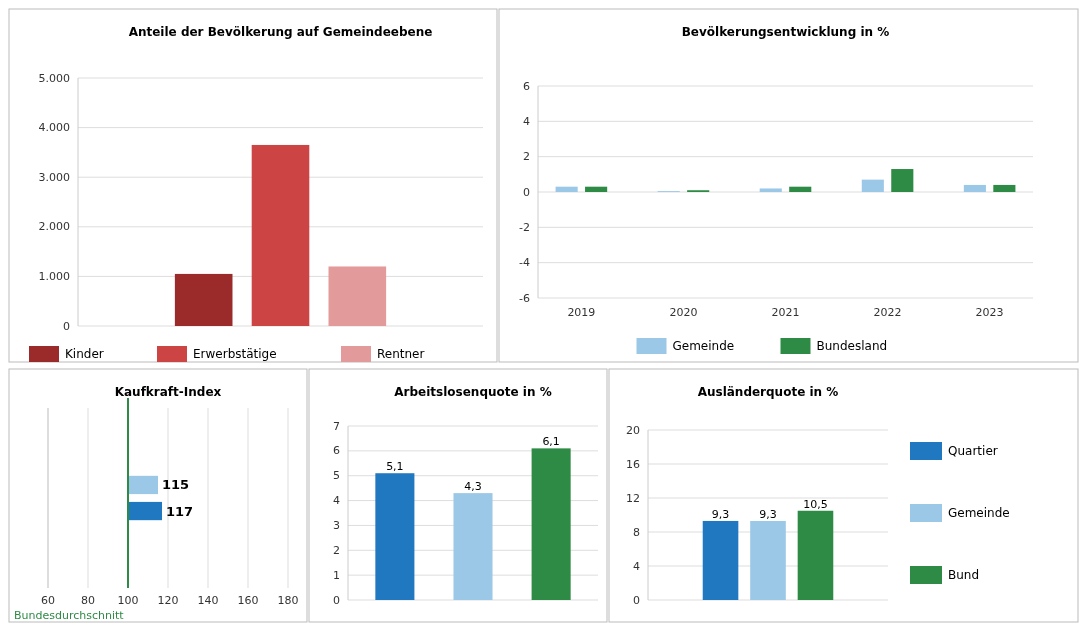 This screenshot has width=1087, height=631. What do you see at coordinates (208, 600) in the screenshot?
I see `x-tick-label: 140` at bounding box center [208, 600].